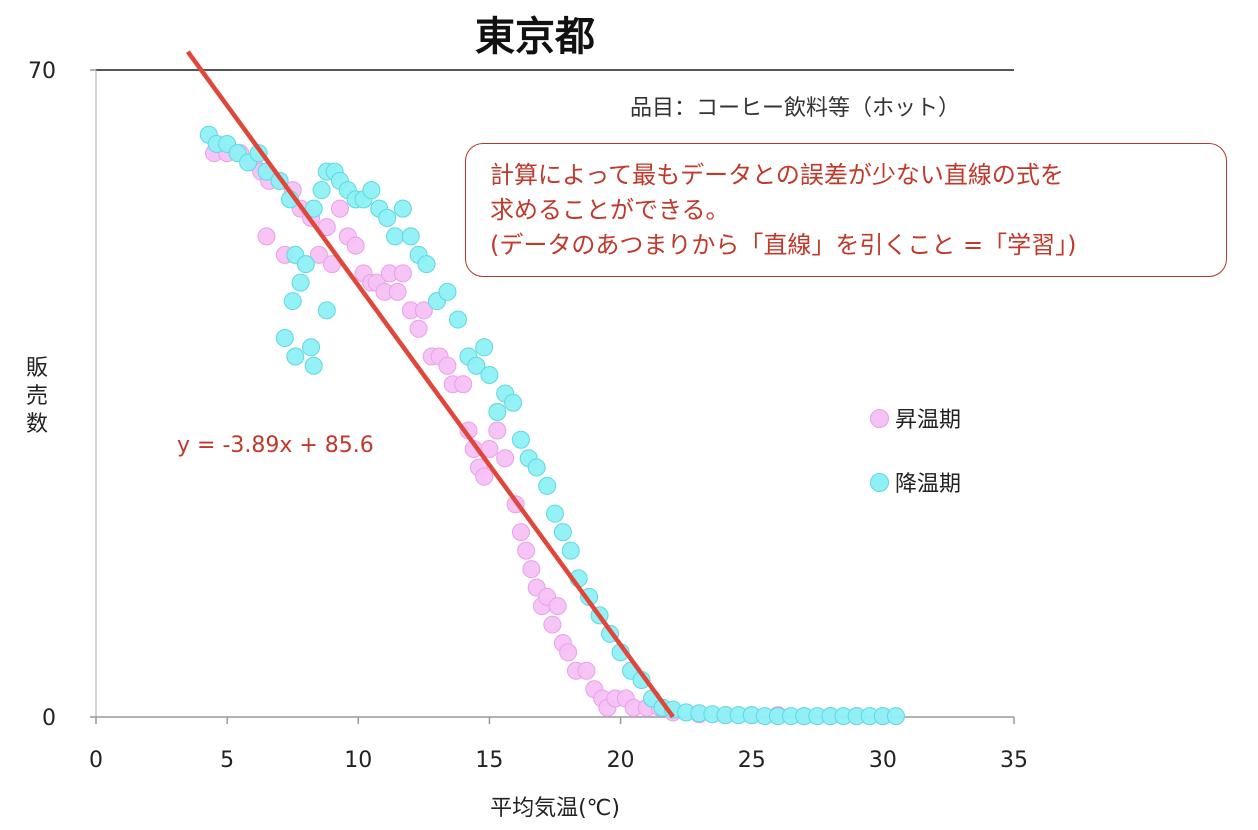  I want to click on annotation-line-3: (データのあつまりから「直線」を引くこと =「学習」), so click(783, 245).